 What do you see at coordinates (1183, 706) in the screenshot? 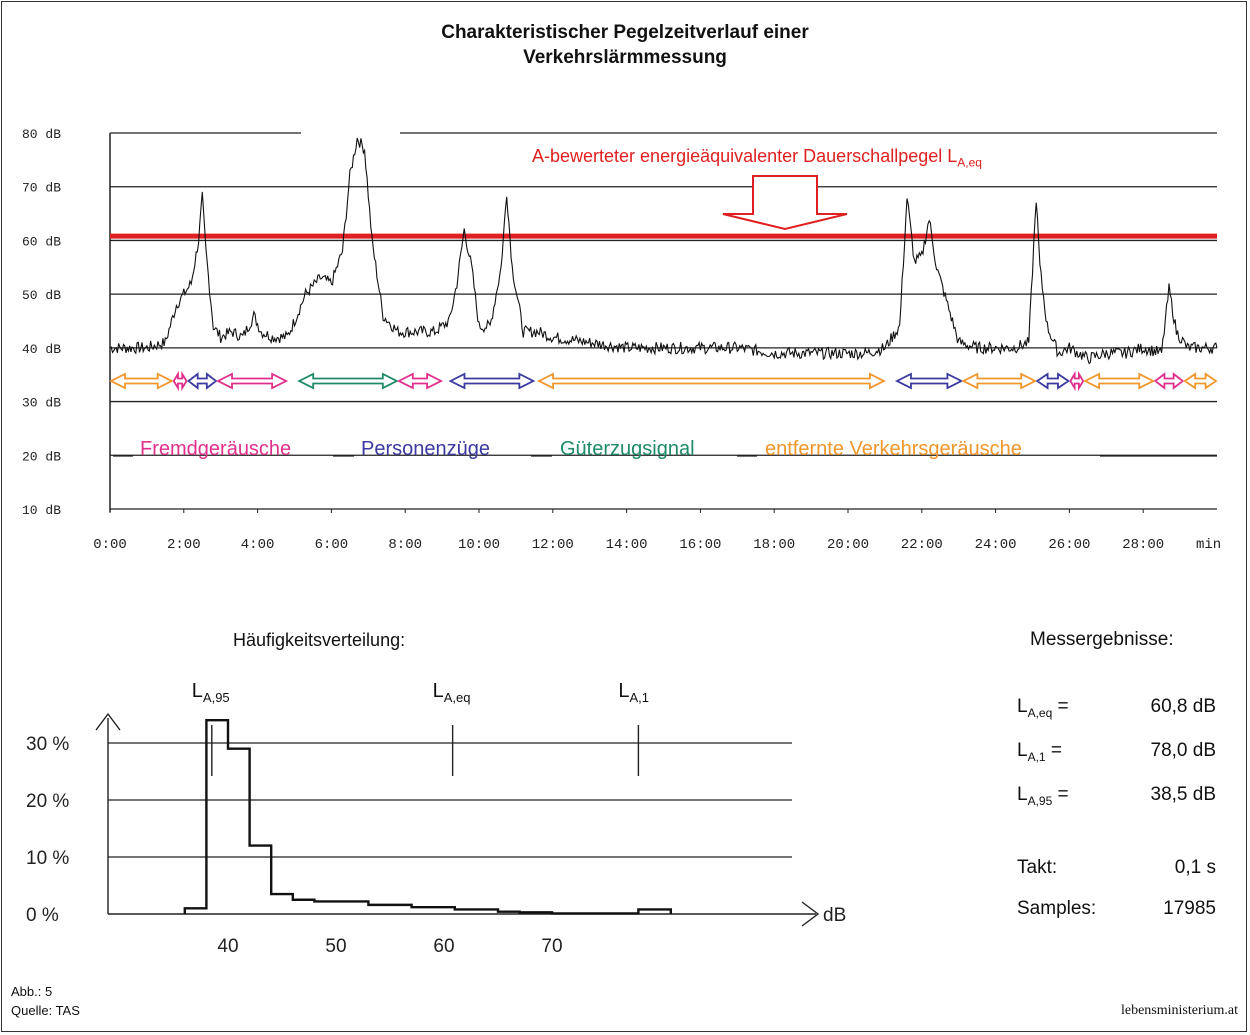
I see `result-value: 60,8 dB` at bounding box center [1183, 706].